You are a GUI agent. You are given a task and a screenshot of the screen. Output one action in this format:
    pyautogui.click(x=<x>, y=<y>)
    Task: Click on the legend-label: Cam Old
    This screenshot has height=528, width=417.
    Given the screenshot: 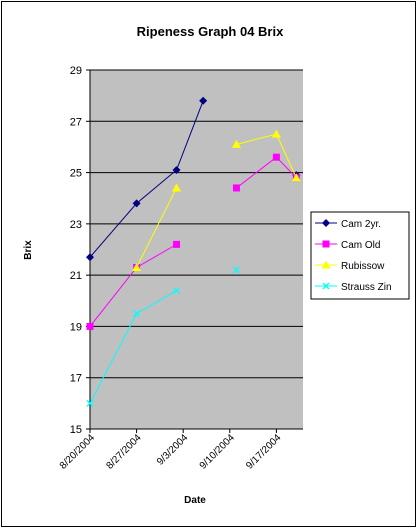 What is the action you would take?
    pyautogui.click(x=360, y=245)
    